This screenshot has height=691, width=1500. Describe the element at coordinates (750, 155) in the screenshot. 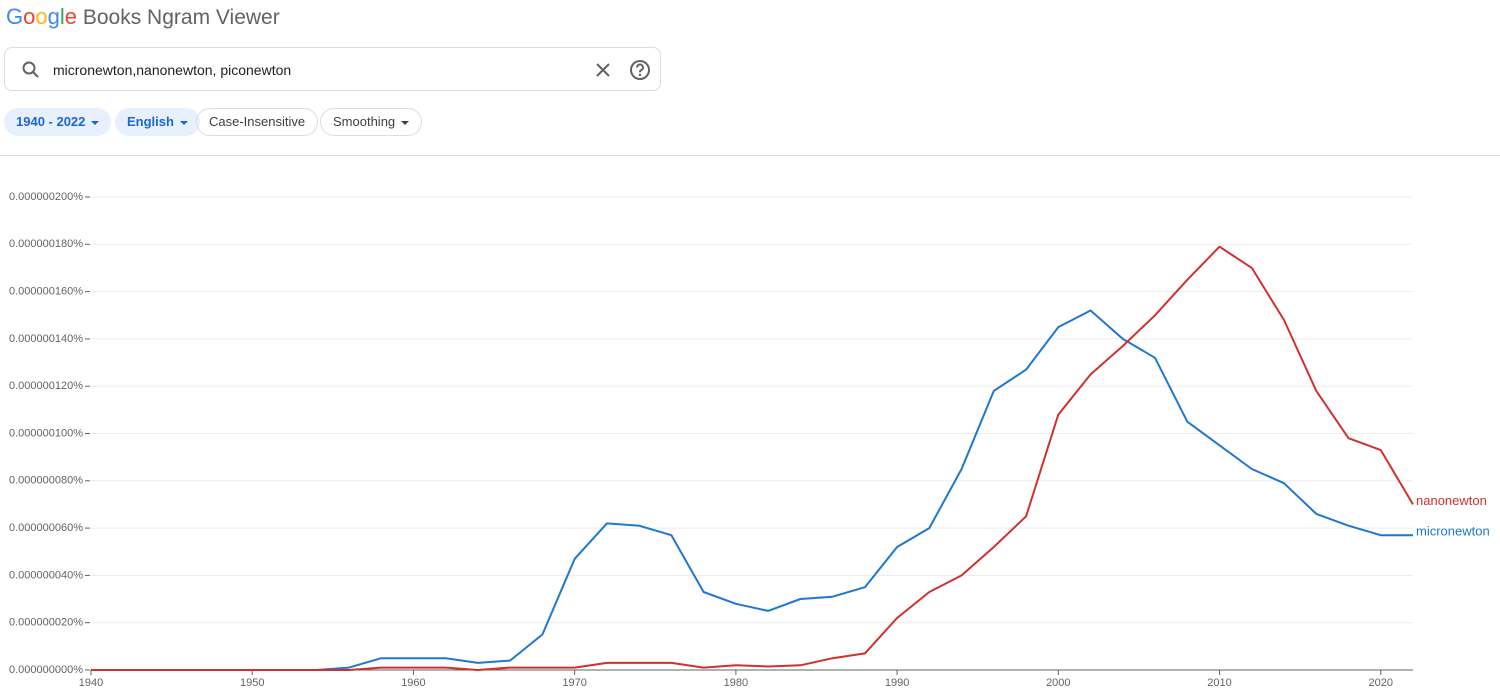

I see `divider` at that location.